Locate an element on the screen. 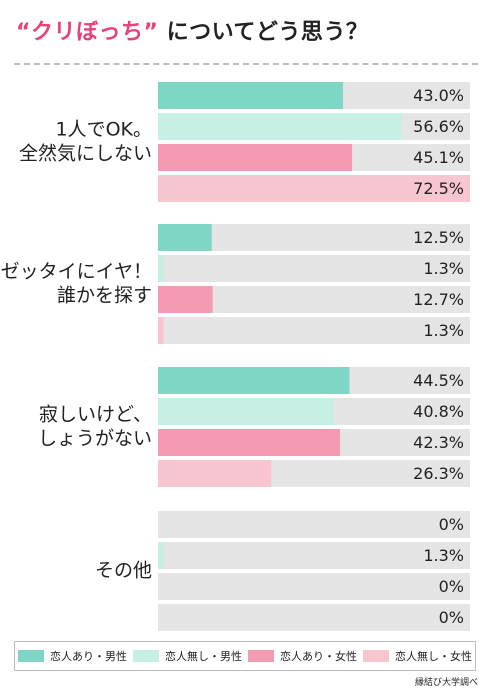 This screenshot has height=690, width=490. category-label: しょうがない is located at coordinates (95, 439).